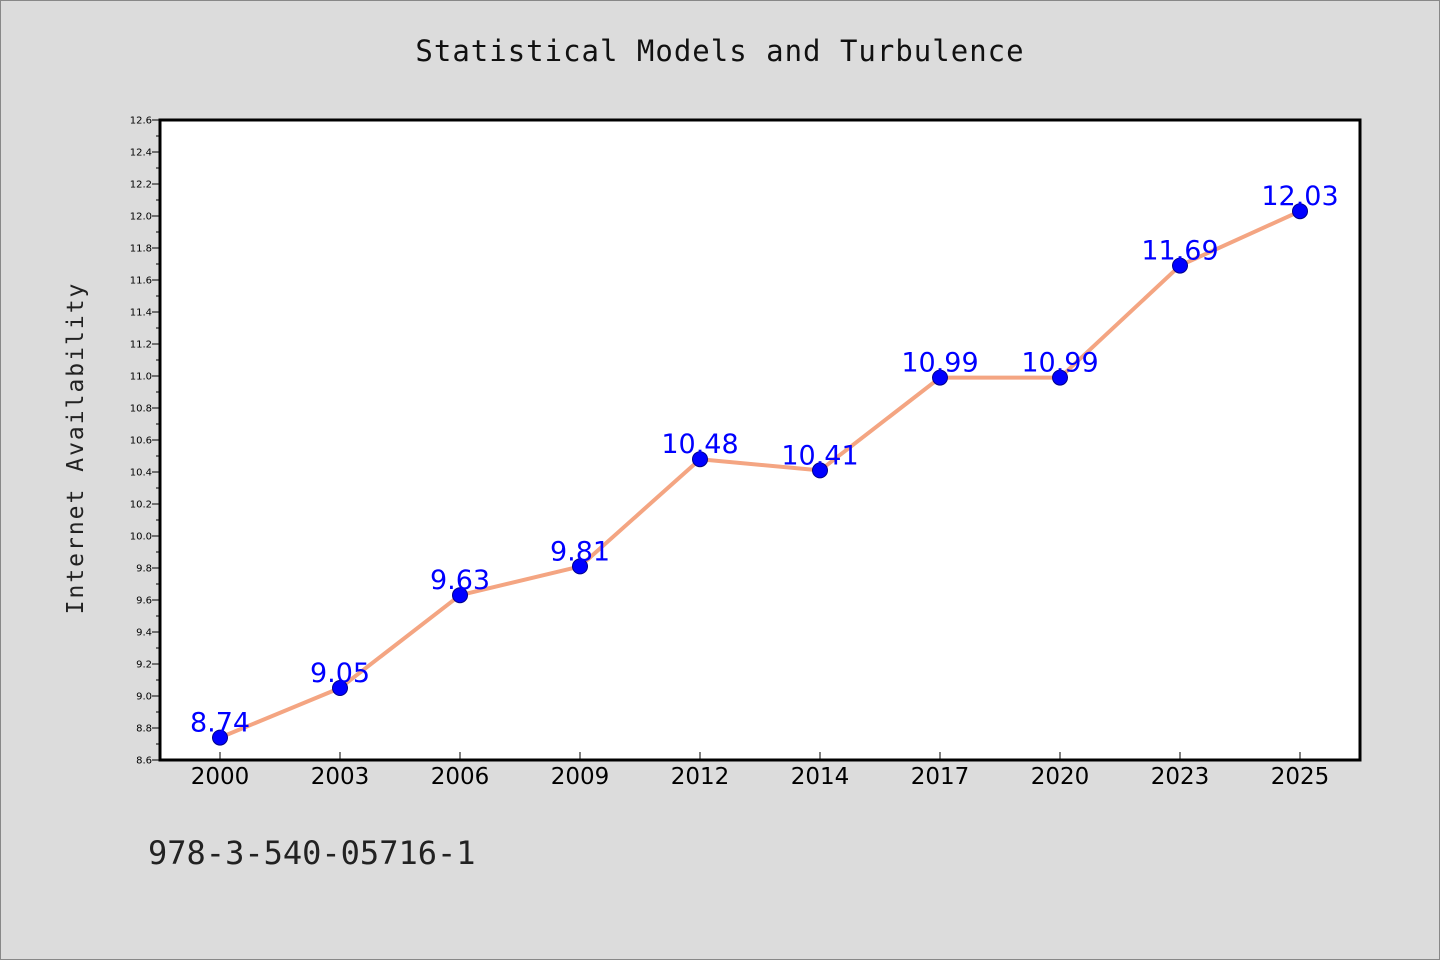 This screenshot has height=960, width=1440. What do you see at coordinates (144, 729) in the screenshot?
I see `y-tick-label: 8.8` at bounding box center [144, 729].